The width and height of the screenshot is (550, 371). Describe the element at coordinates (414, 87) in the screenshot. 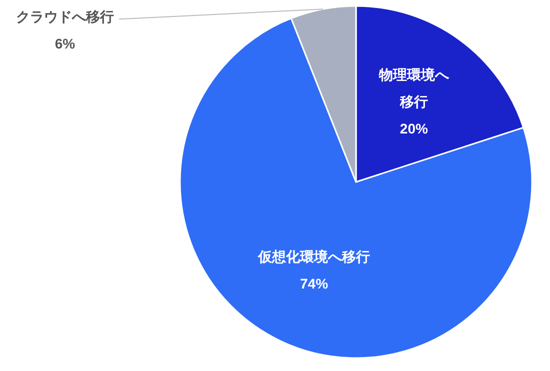

I see `slice-label: 物理環境へ移行` at that location.